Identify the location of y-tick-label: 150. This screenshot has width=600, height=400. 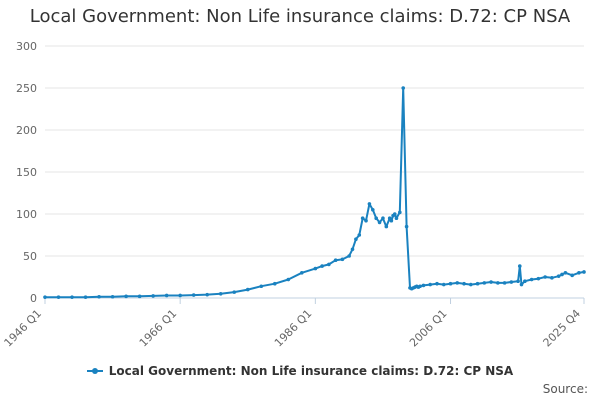
(26, 172).